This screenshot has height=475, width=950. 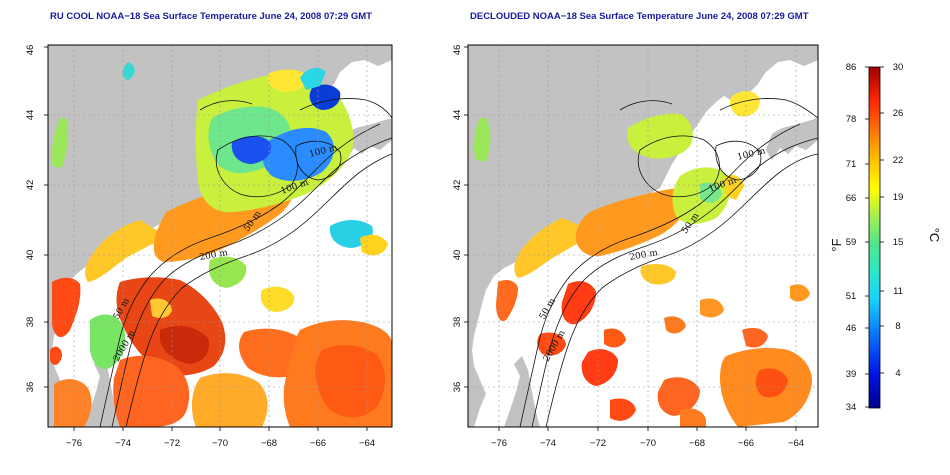 What do you see at coordinates (851, 242) in the screenshot?
I see `fahrenheit-tick-label: 59` at bounding box center [851, 242].